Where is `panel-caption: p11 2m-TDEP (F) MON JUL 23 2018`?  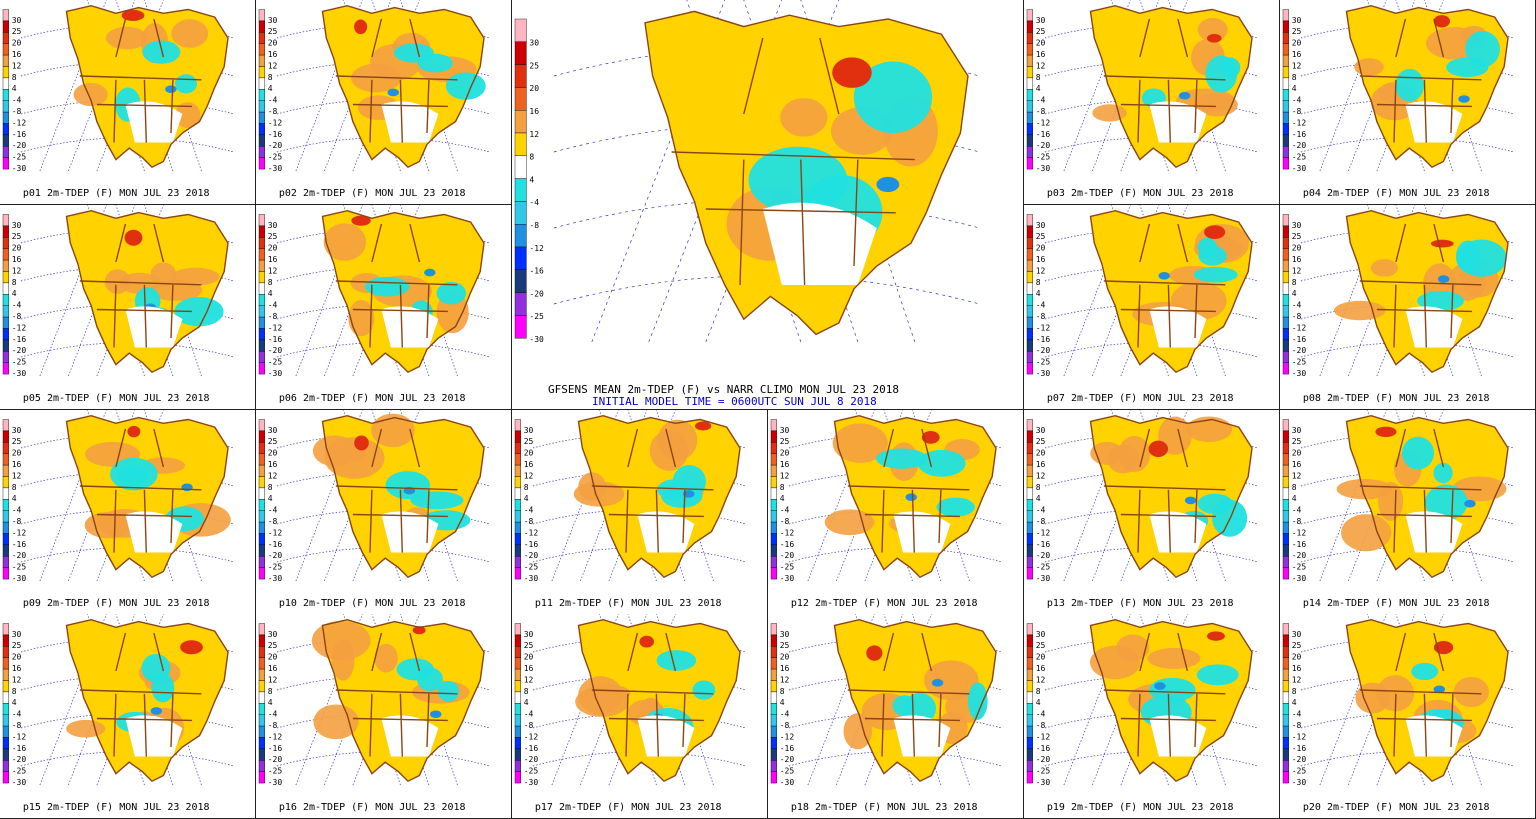
panel-caption: p11 2m-TDEP (F) MON JUL 23 2018 is located at coordinates (628, 603).